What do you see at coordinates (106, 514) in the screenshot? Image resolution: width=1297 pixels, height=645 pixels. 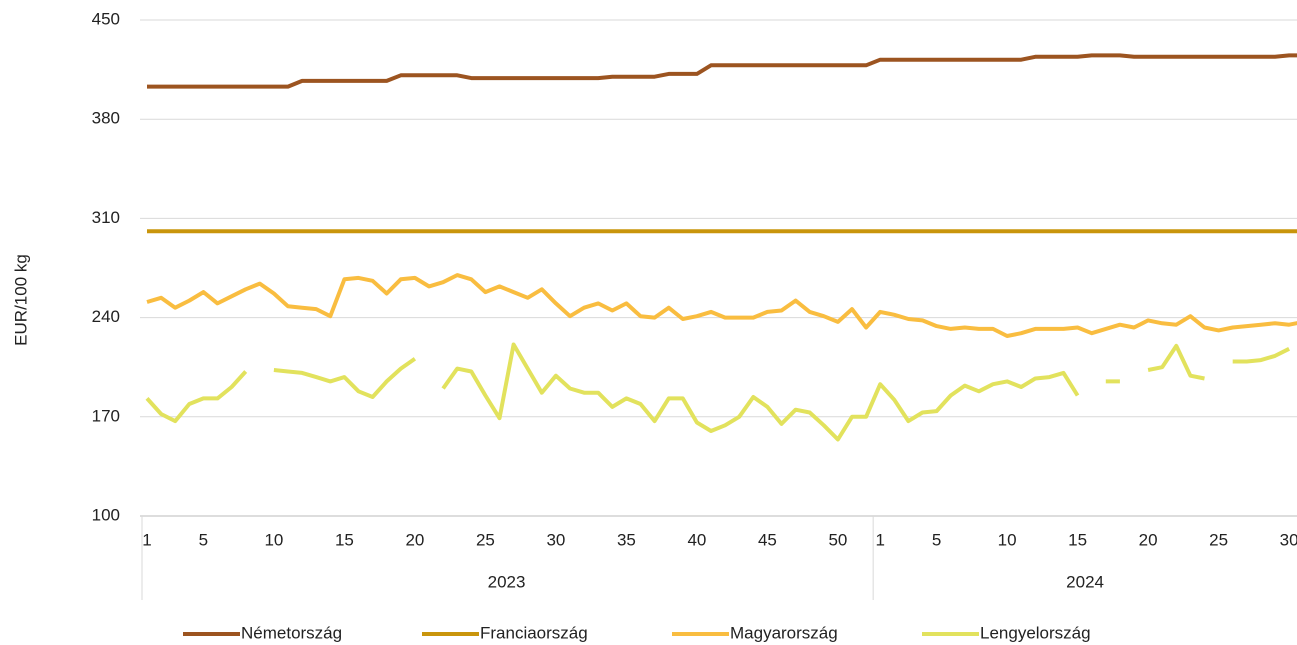 I see `y-tick-label: 100` at bounding box center [106, 514].